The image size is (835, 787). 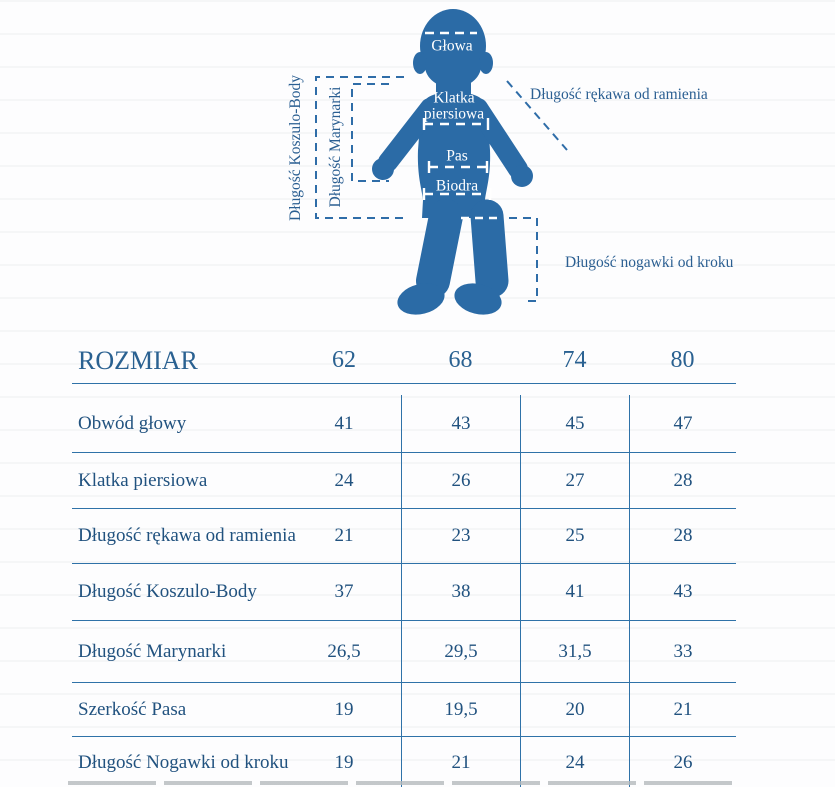 What do you see at coordinates (460, 592) in the screenshot?
I see `cell-value: 38` at bounding box center [460, 592].